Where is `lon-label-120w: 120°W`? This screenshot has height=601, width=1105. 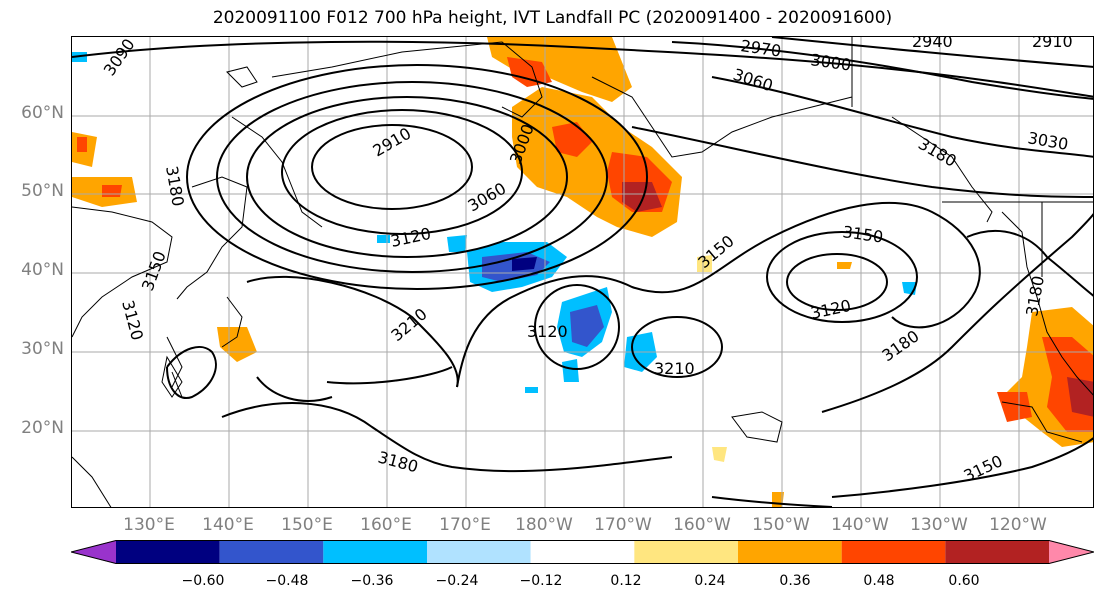
lon-label-120w: 120°W is located at coordinates (1018, 525).